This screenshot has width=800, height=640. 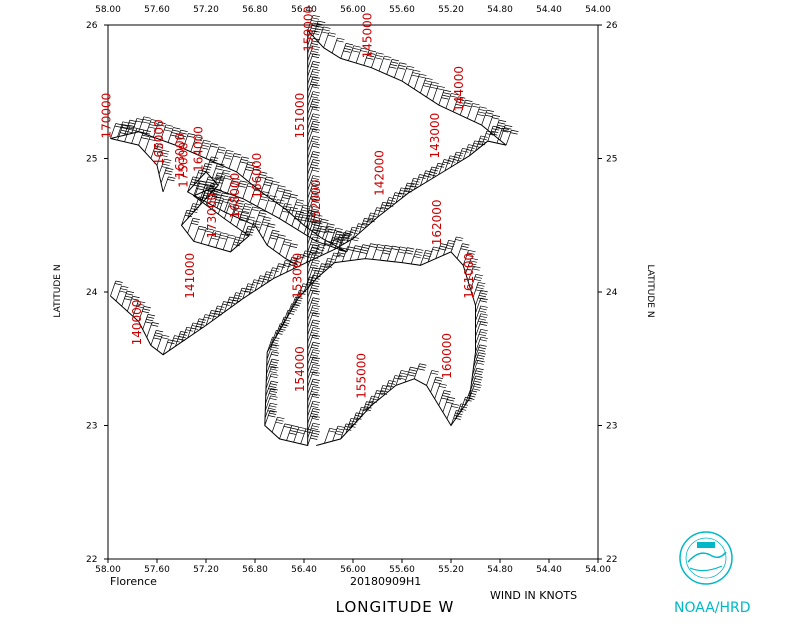 I want to click on time-annotation: 163000, so click(x=180, y=156).